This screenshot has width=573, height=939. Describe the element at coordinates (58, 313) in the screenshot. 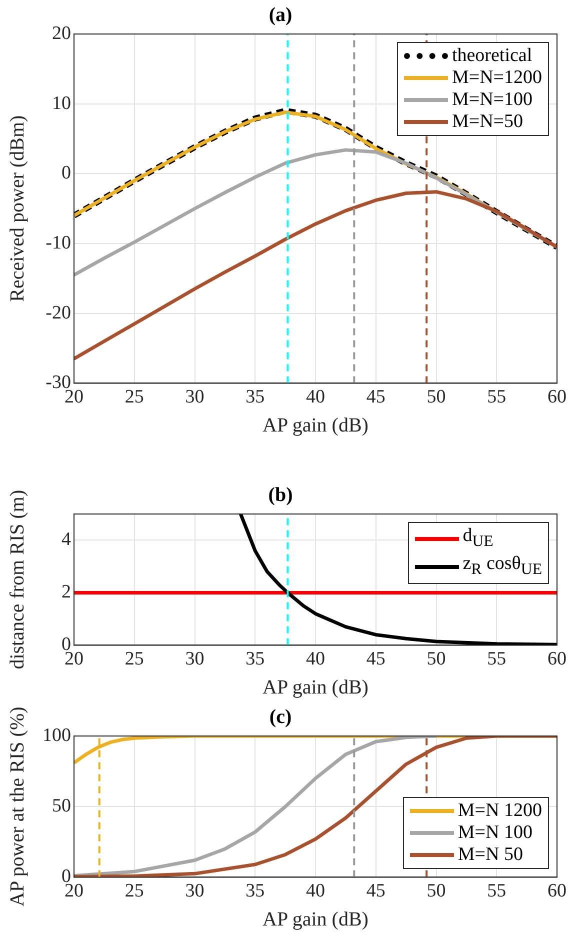

I see `y-tick-label: -20` at that location.